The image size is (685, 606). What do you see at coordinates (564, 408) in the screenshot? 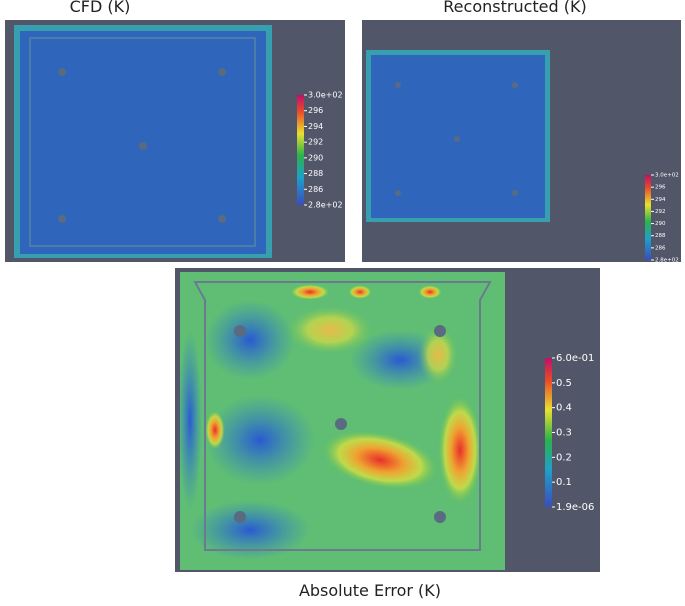
I see `colorbar-tick-label: 0.4` at bounding box center [564, 408].